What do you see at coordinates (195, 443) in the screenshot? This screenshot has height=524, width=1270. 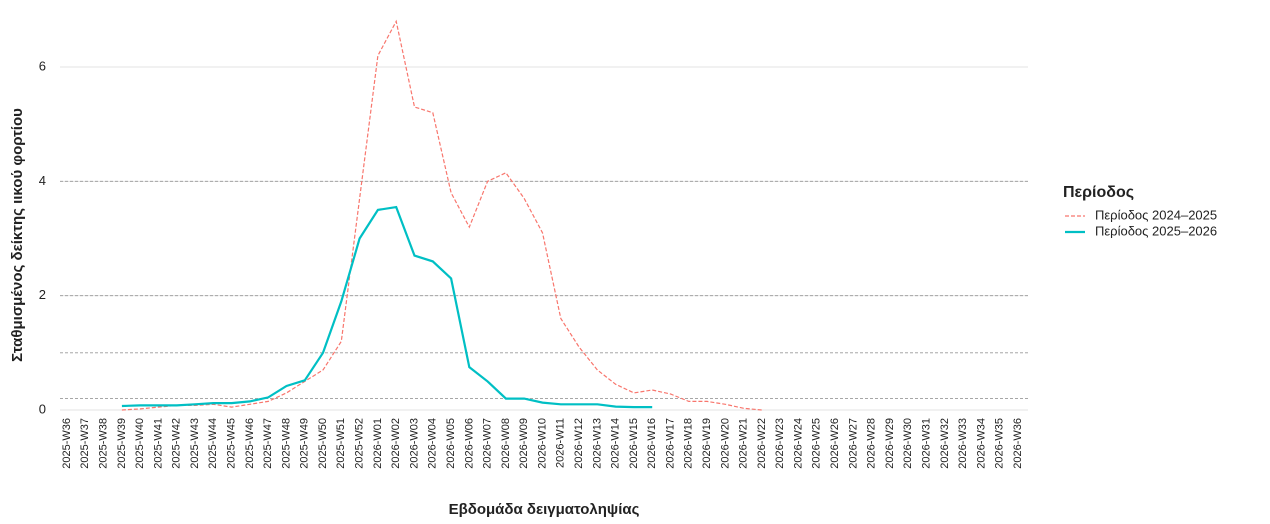 I see `x-tick-label: 2025-W43` at bounding box center [195, 443].